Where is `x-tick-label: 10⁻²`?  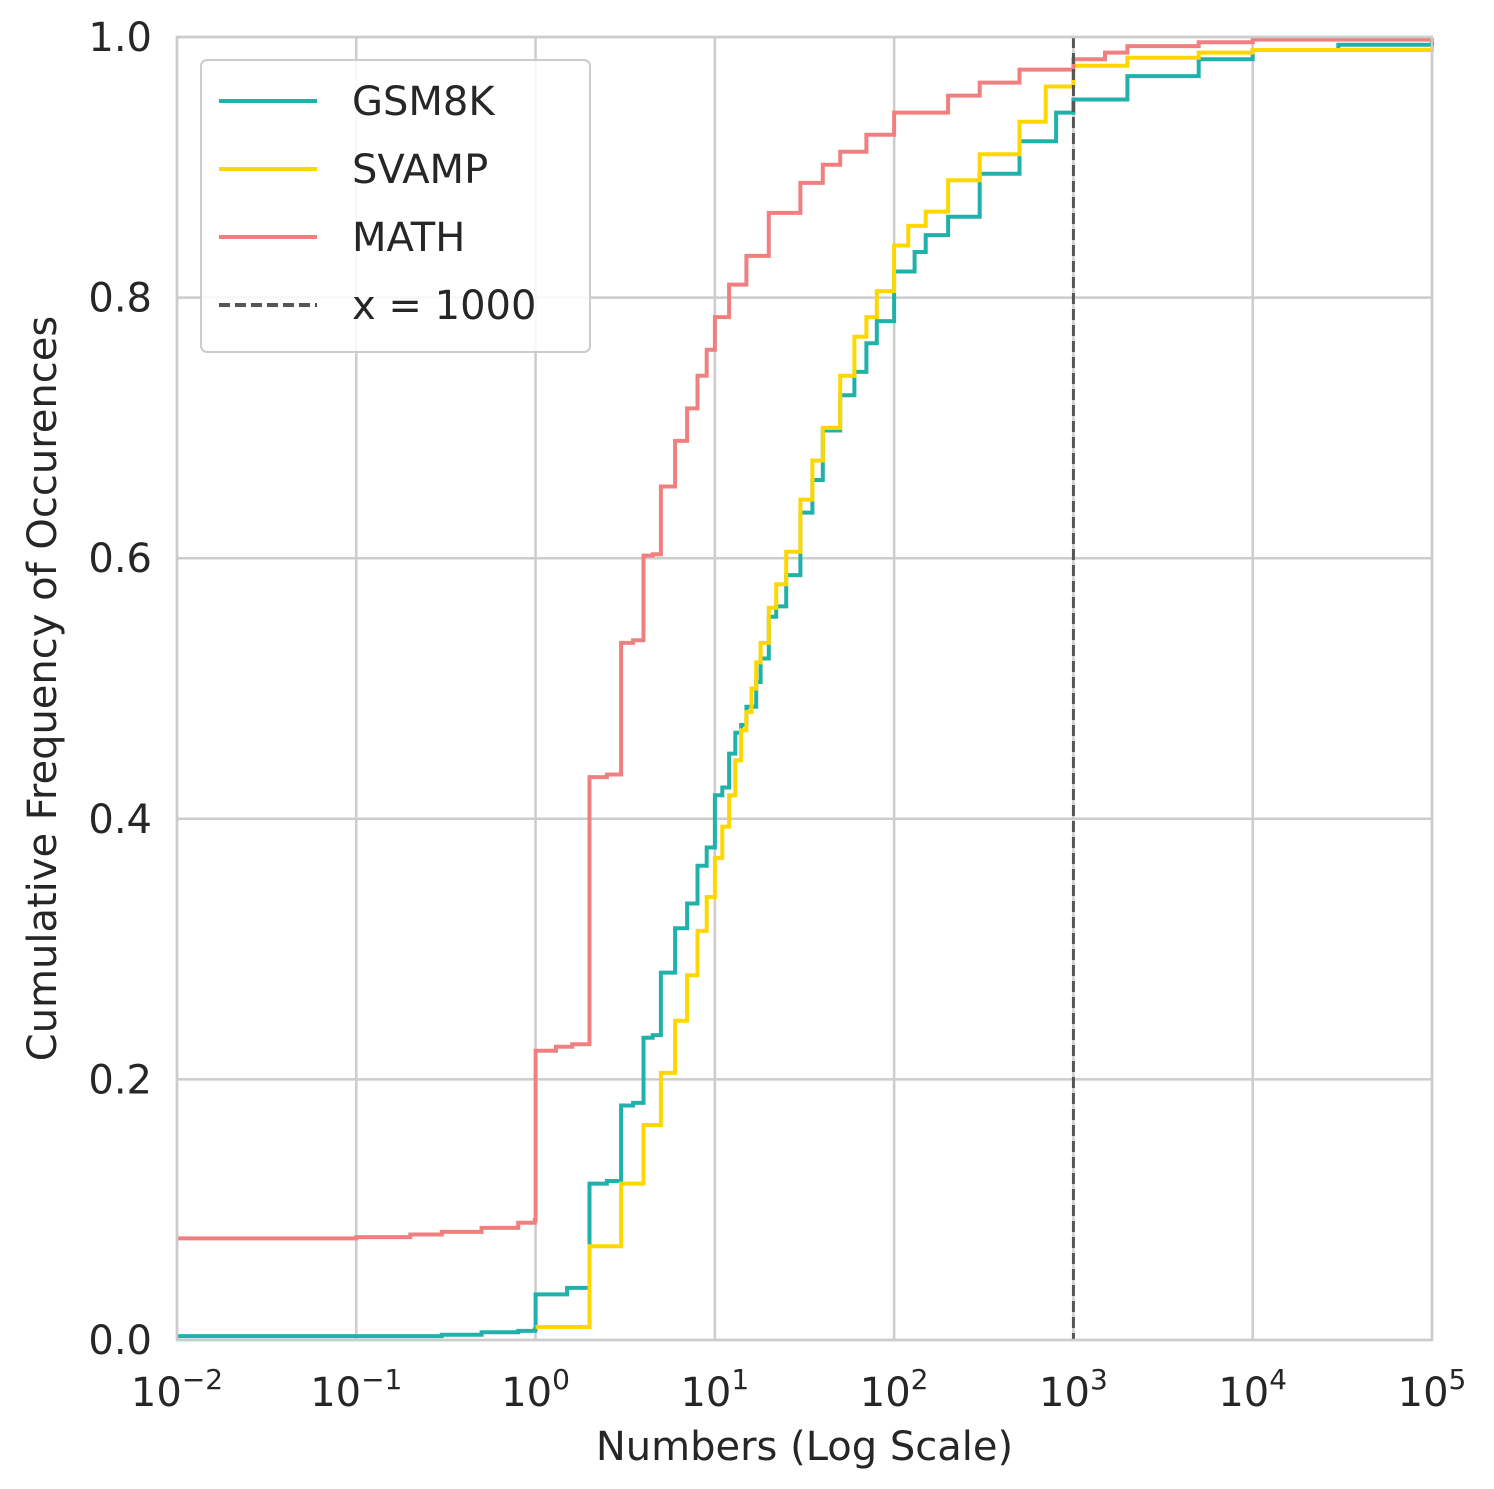
x-tick-label: 10⁻² is located at coordinates (177, 1389).